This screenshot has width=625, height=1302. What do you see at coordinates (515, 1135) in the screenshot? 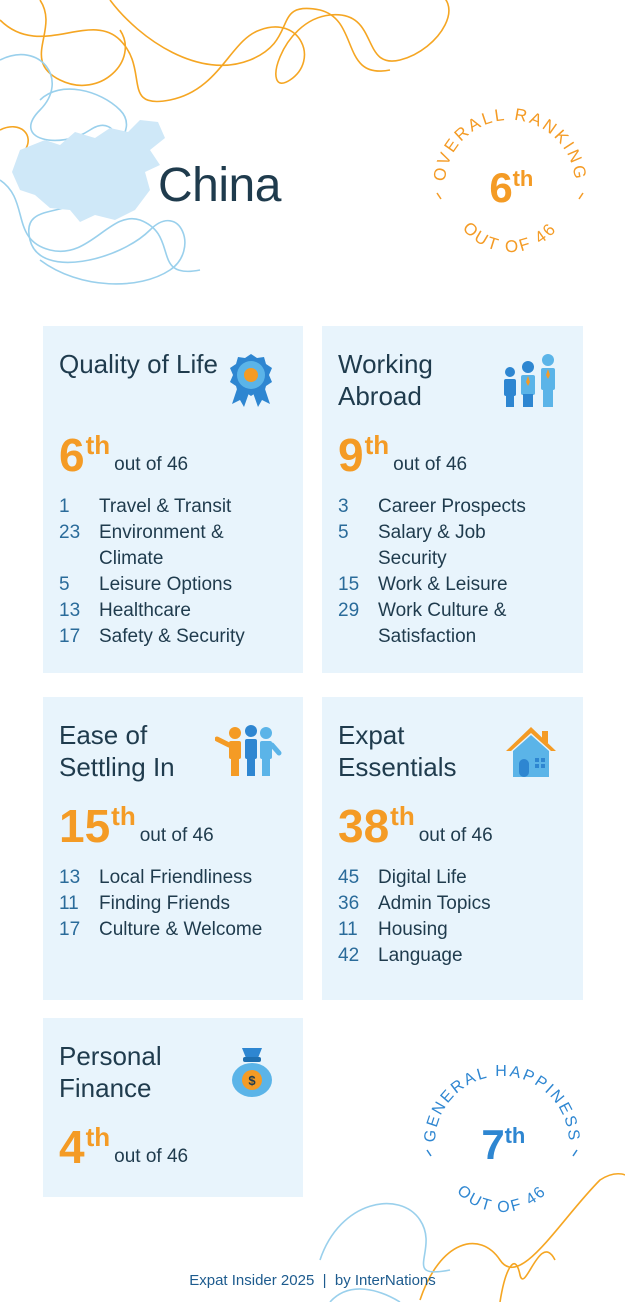
I see `happiness-rank-suffix: th` at bounding box center [515, 1135].